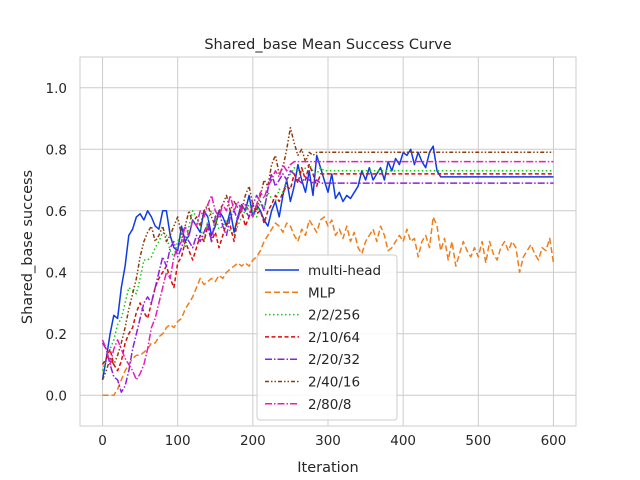 Image resolution: width=640 pixels, height=480 pixels. What do you see at coordinates (56, 396) in the screenshot?
I see `y-tick-label: 0.0` at bounding box center [56, 396].